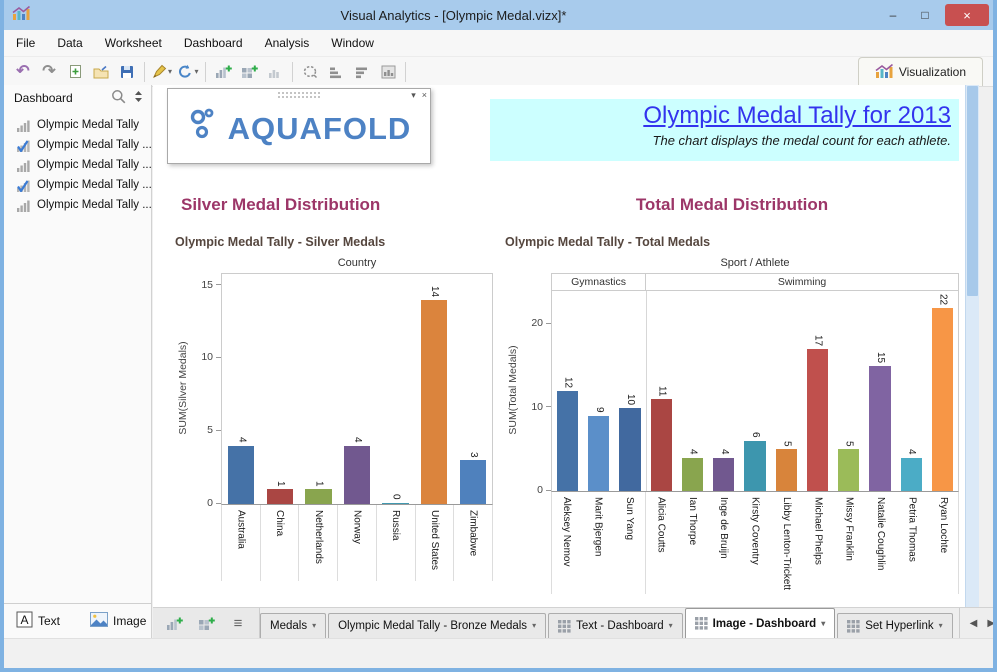 The height and width of the screenshot is (672, 997). What do you see at coordinates (424, 94) in the screenshot?
I see `widget-close-icon: ×` at bounding box center [424, 94].